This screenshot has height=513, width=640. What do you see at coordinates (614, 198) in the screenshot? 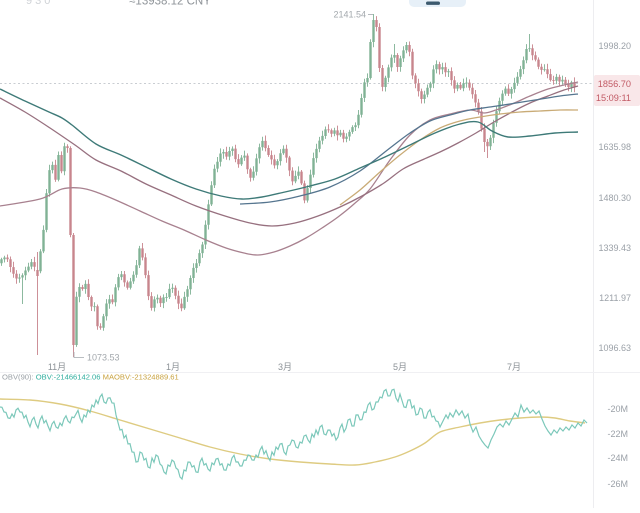
I see `svg-text: 1480.30` at bounding box center [614, 198].